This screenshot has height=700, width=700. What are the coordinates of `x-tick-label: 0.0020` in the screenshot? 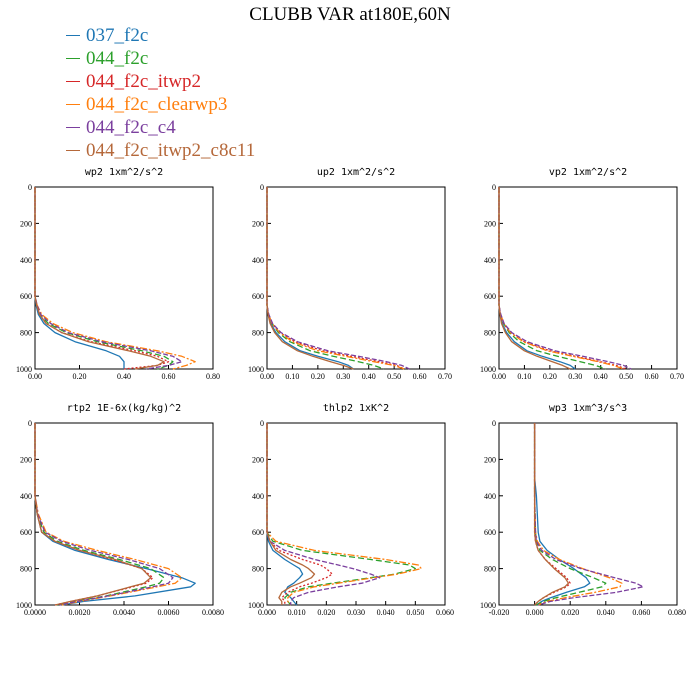 It's located at (80, 612).